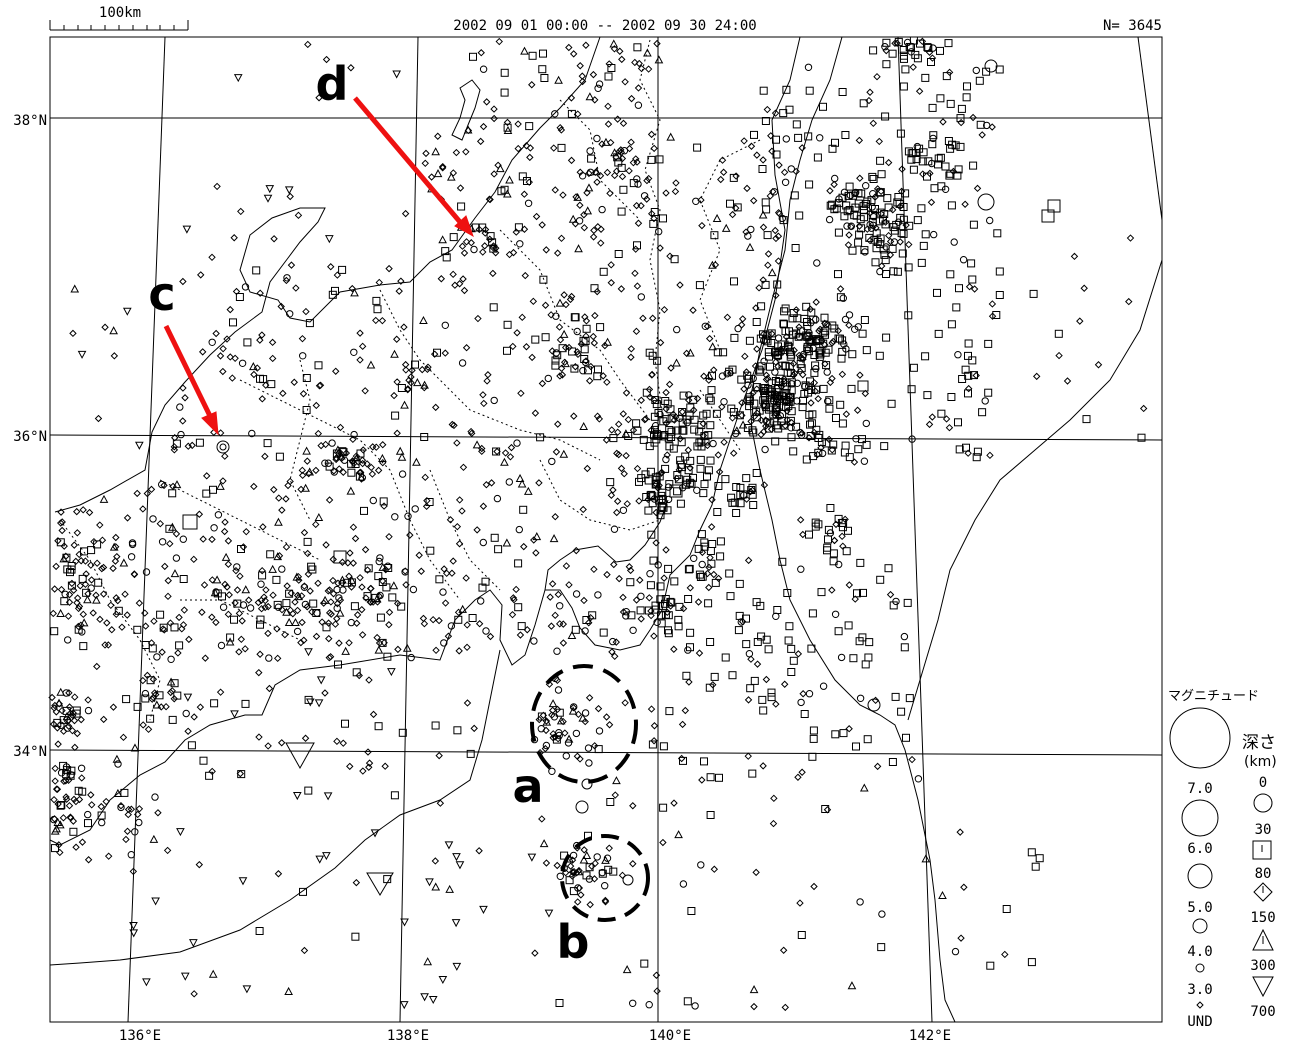 This screenshot has height=1049, width=1297. What do you see at coordinates (527, 786) in the screenshot?
I see `label-a: a` at bounding box center [527, 786].